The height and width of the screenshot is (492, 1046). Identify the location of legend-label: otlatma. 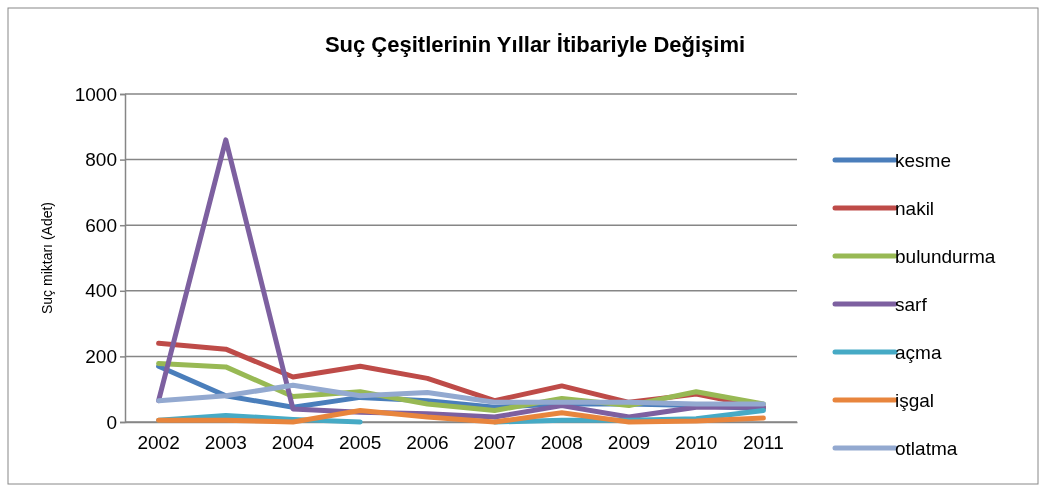
(926, 448).